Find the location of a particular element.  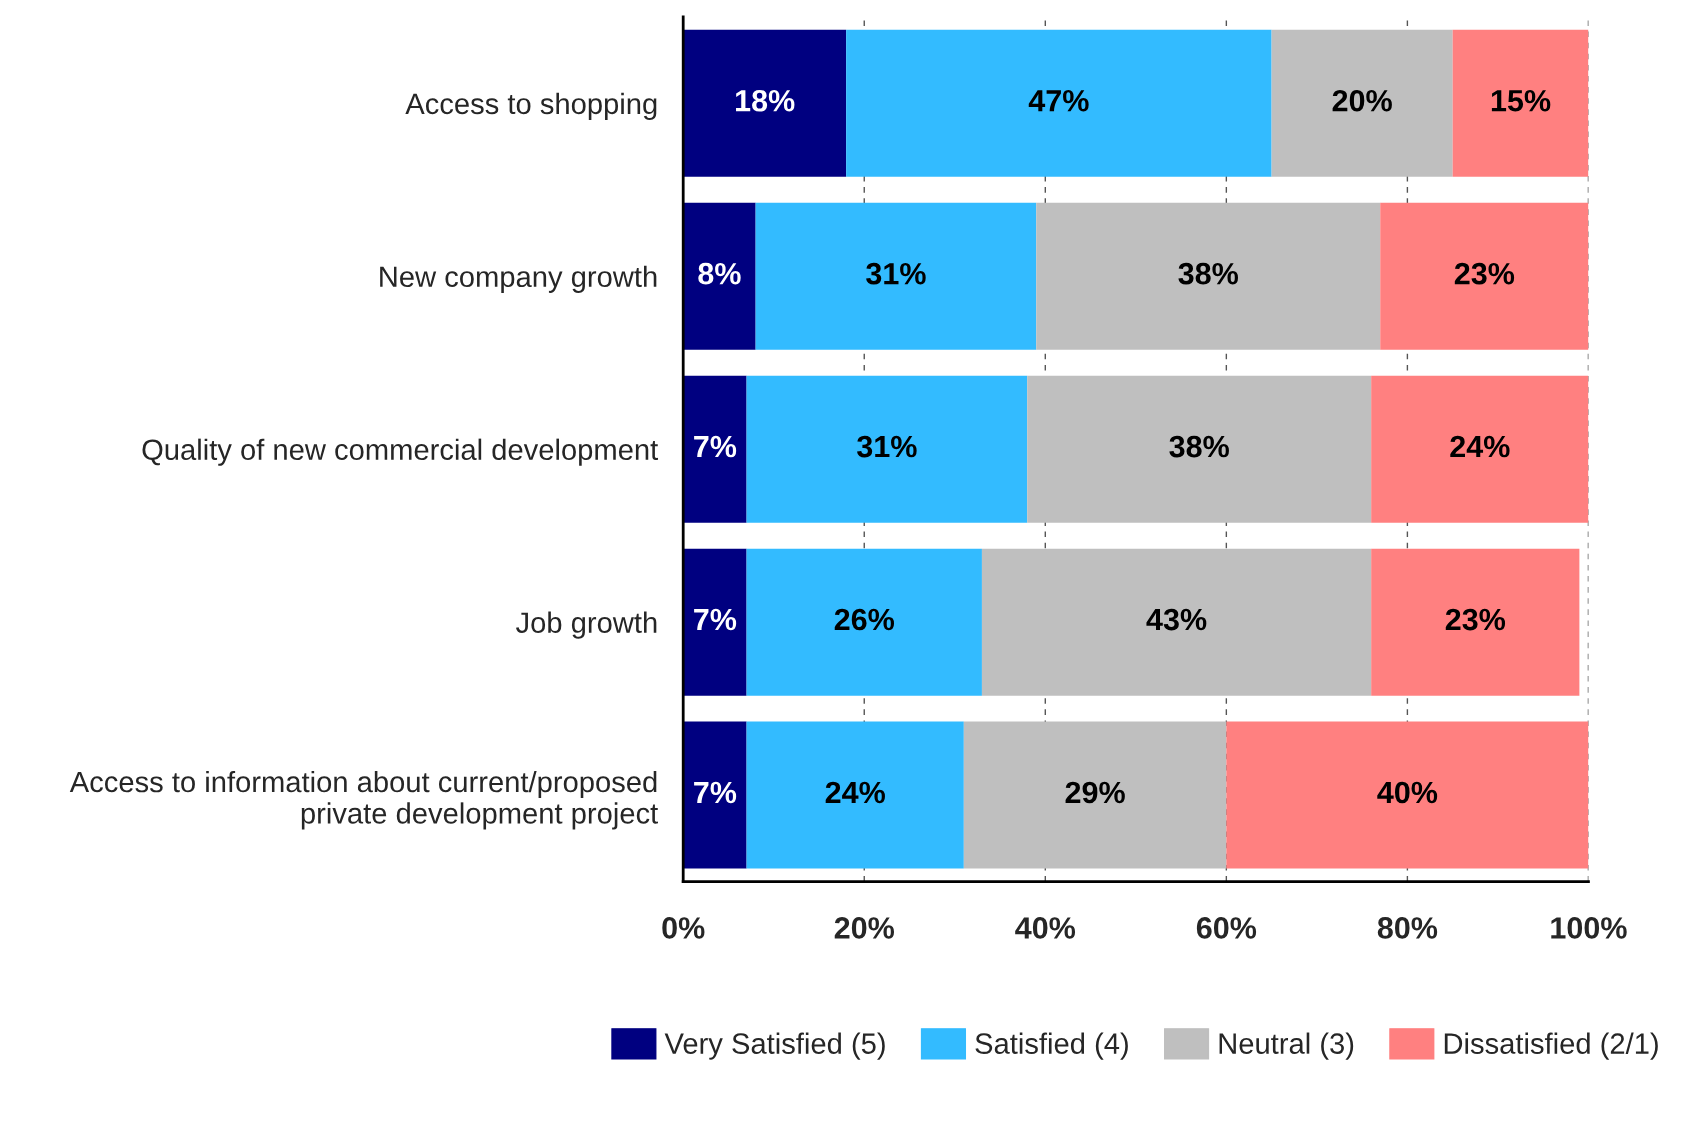

x-tick-label: 40% is located at coordinates (1045, 928).